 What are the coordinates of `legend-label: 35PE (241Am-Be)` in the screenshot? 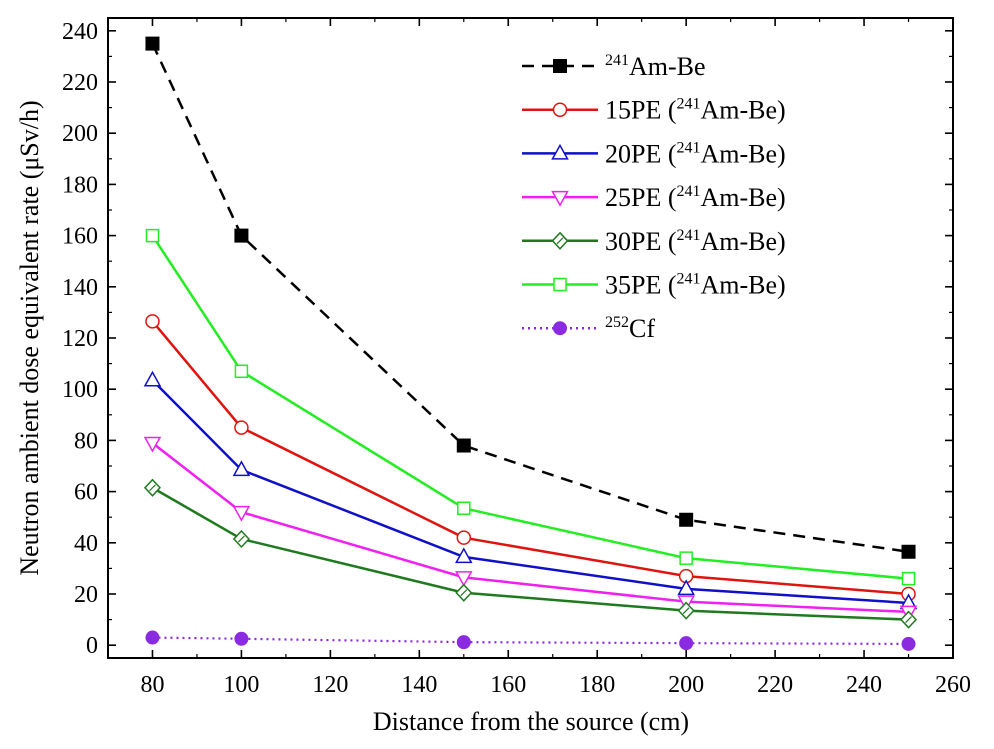 It's located at (695, 285).